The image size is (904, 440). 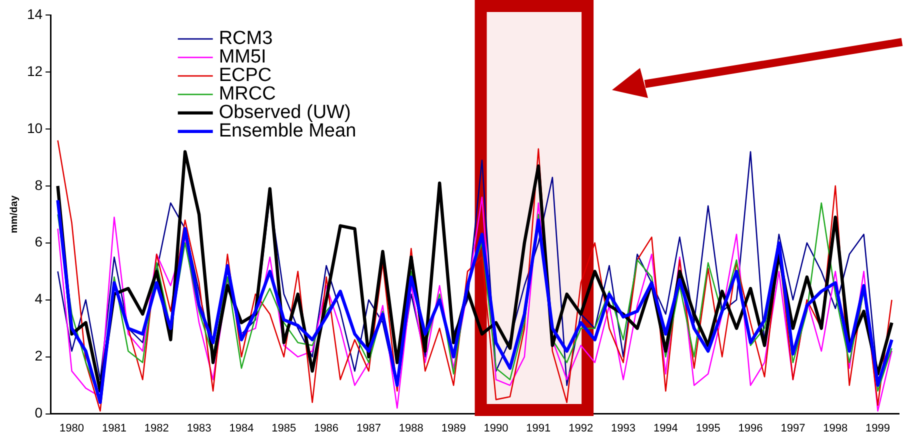 What do you see at coordinates (245, 39) in the screenshot?
I see `legend-label: RCM3` at bounding box center [245, 39].